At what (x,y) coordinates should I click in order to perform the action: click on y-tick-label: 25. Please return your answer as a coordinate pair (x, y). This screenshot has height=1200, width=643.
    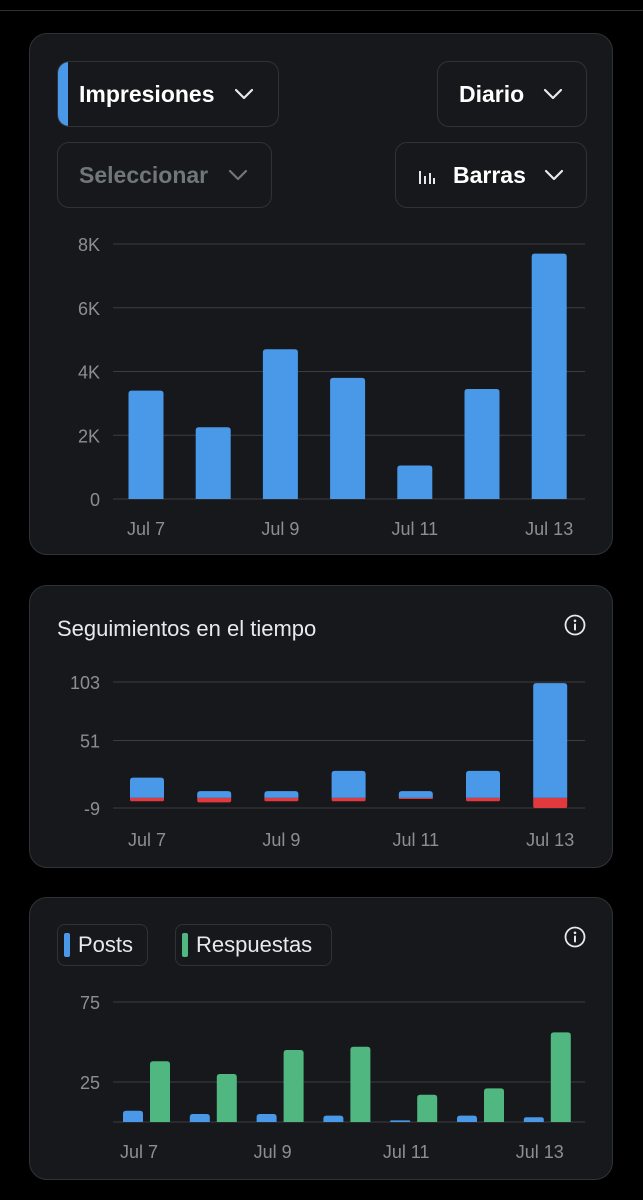
    Looking at the image, I should click on (90, 1083).